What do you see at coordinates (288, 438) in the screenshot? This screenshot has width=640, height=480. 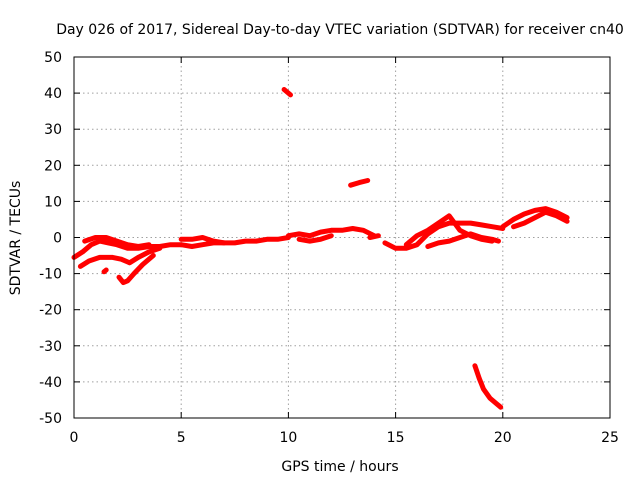 I see `x-tick-label: 10` at bounding box center [288, 438].